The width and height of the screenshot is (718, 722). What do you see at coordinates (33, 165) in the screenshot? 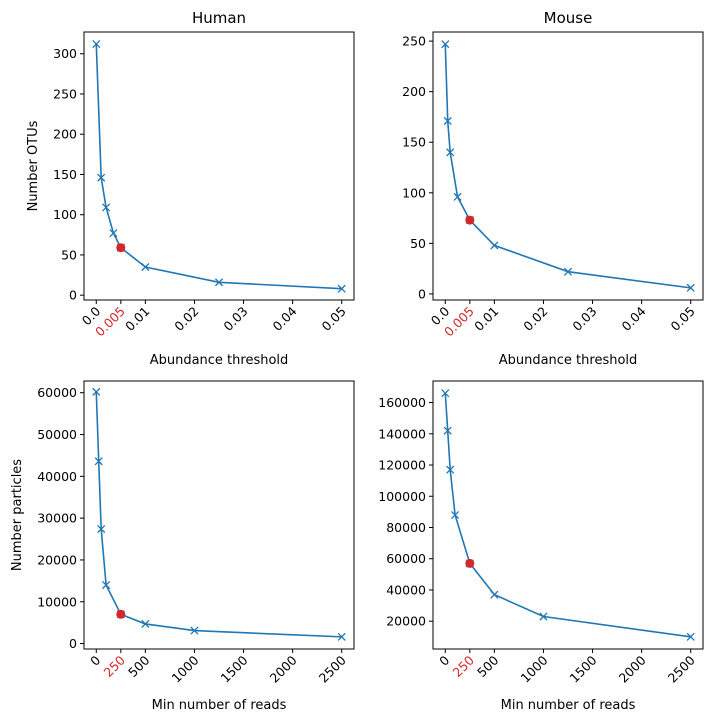
I see `y-axis-label: Number OTUs` at bounding box center [33, 165].